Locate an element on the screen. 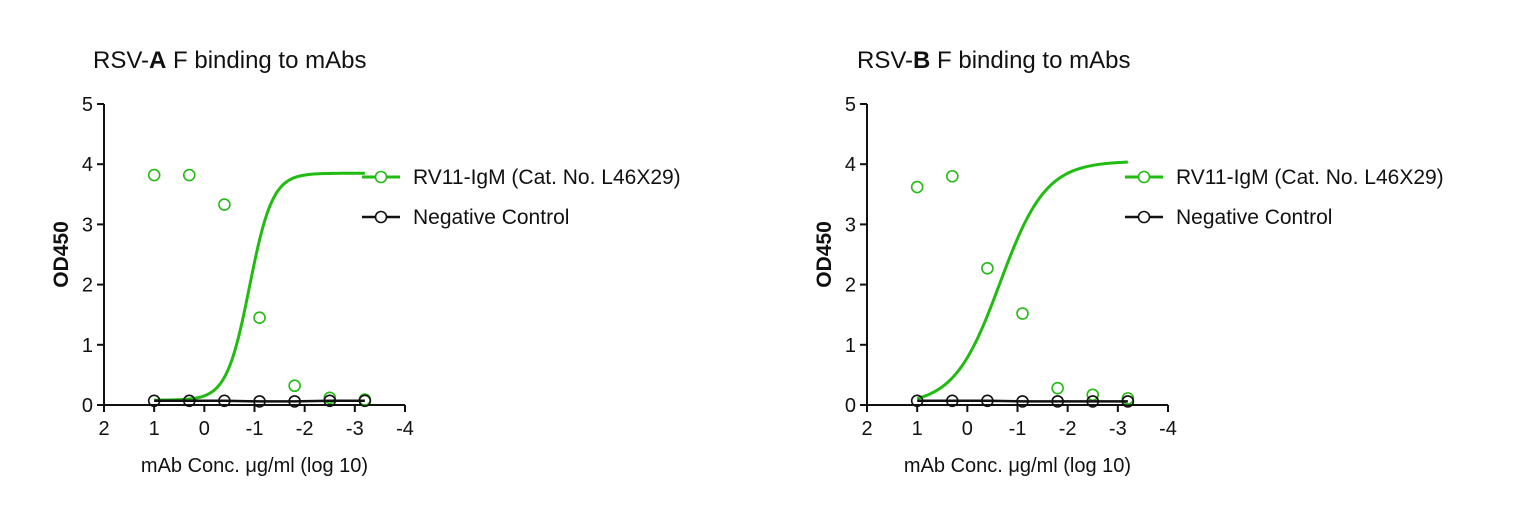  chart-title: RSV-B F binding to mAbs is located at coordinates (993, 60).